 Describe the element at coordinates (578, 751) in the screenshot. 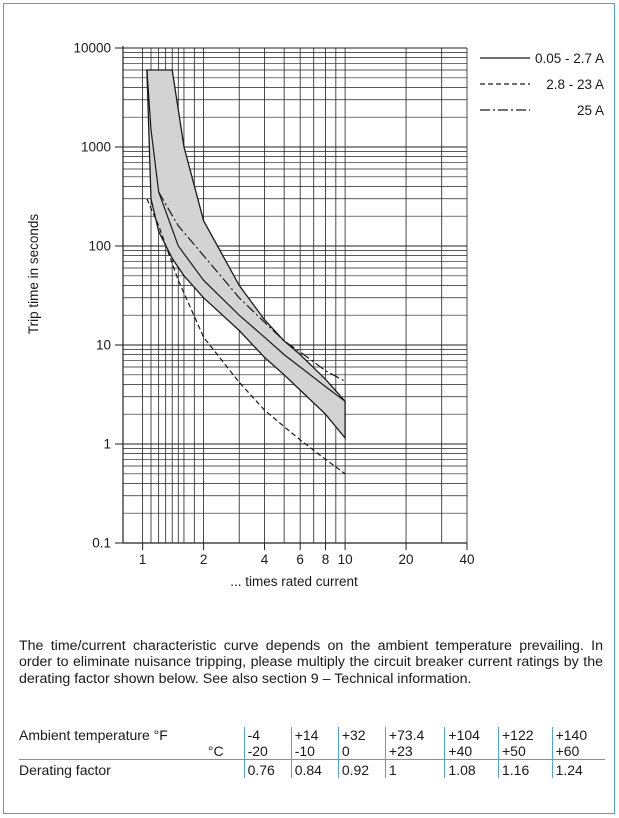

I see `celsius-cell: +60` at that location.